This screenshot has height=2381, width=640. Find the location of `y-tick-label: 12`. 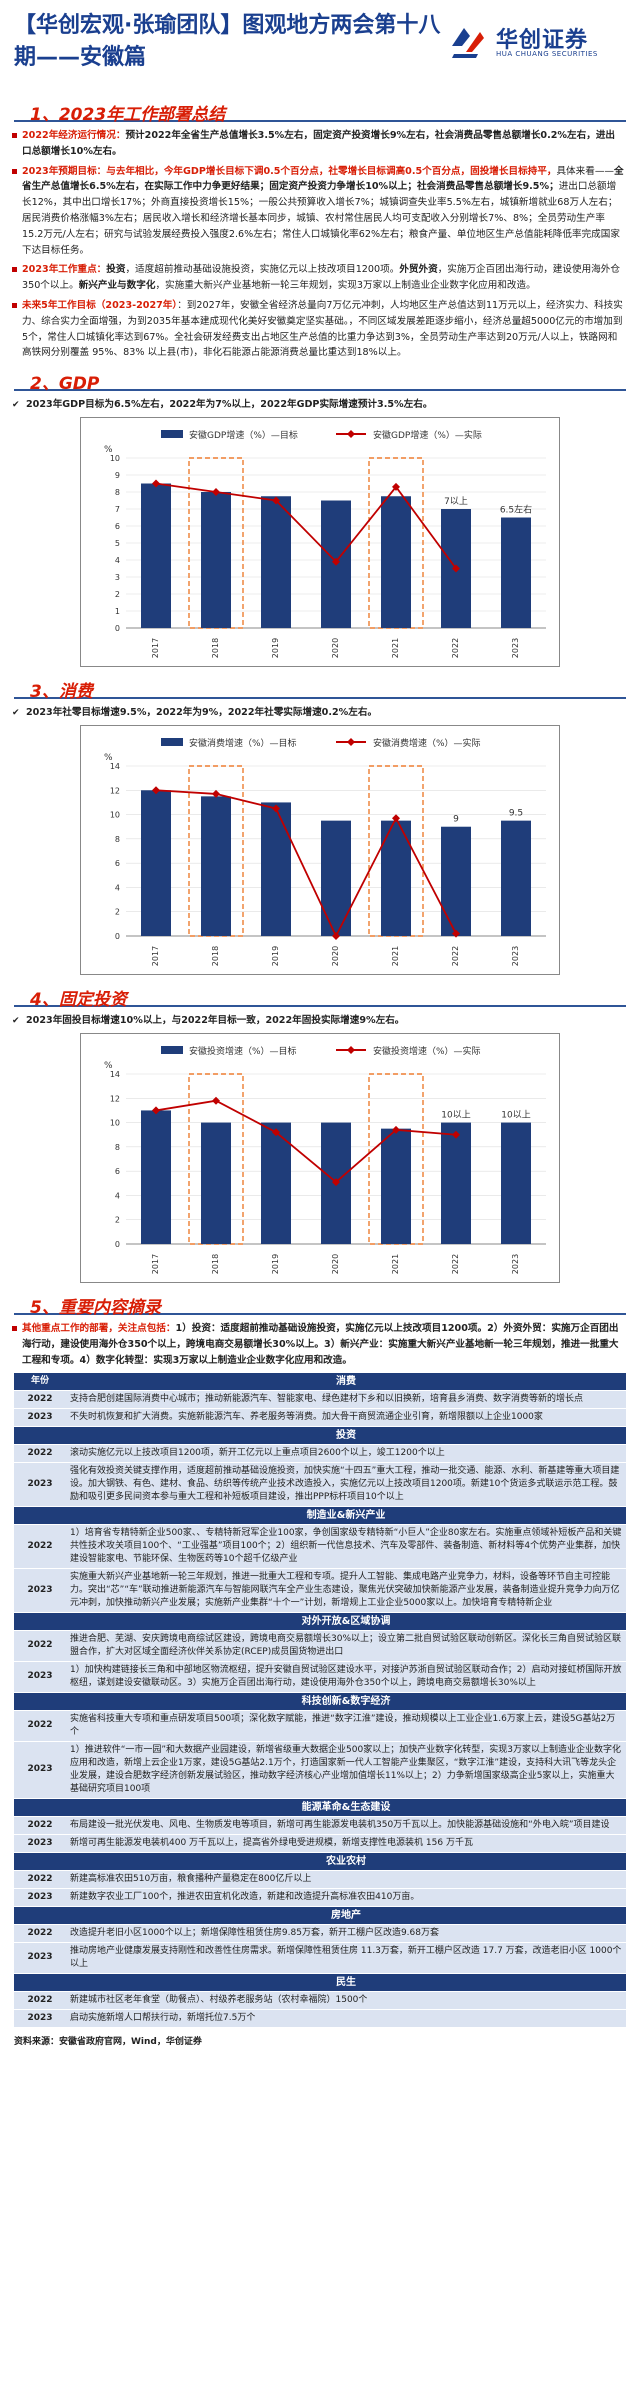

y-tick-label: 12 is located at coordinates (115, 790).